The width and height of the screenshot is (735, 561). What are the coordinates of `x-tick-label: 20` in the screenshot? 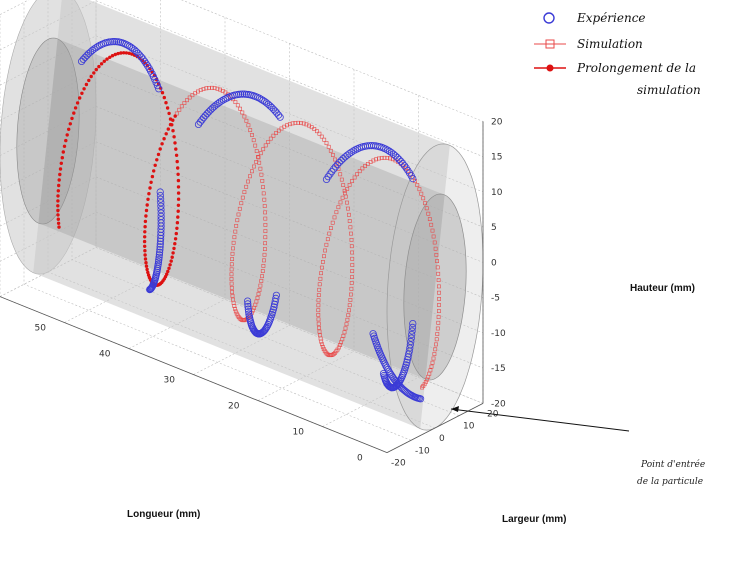 It's located at (234, 407).